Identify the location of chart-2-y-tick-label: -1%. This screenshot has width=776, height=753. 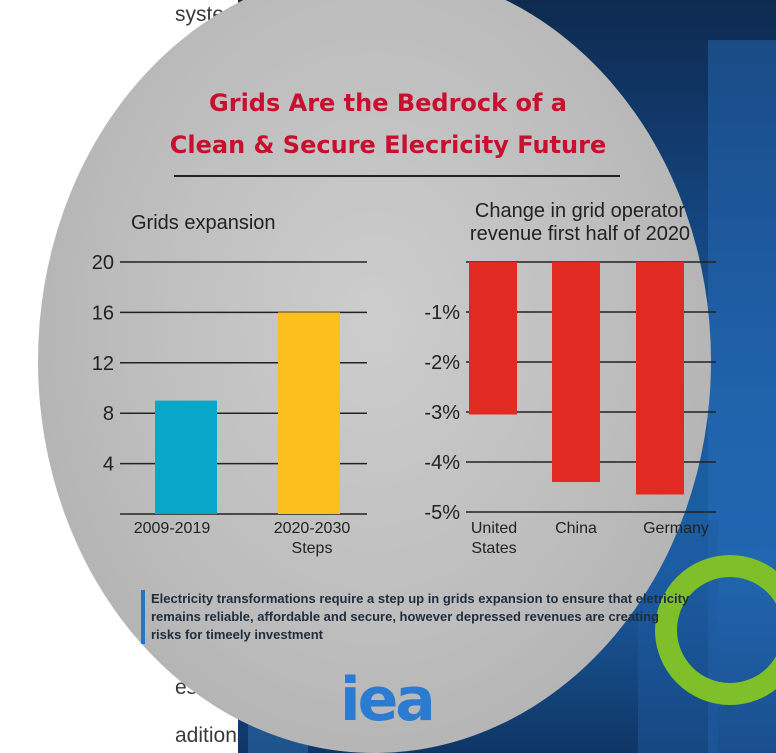
(442, 313).